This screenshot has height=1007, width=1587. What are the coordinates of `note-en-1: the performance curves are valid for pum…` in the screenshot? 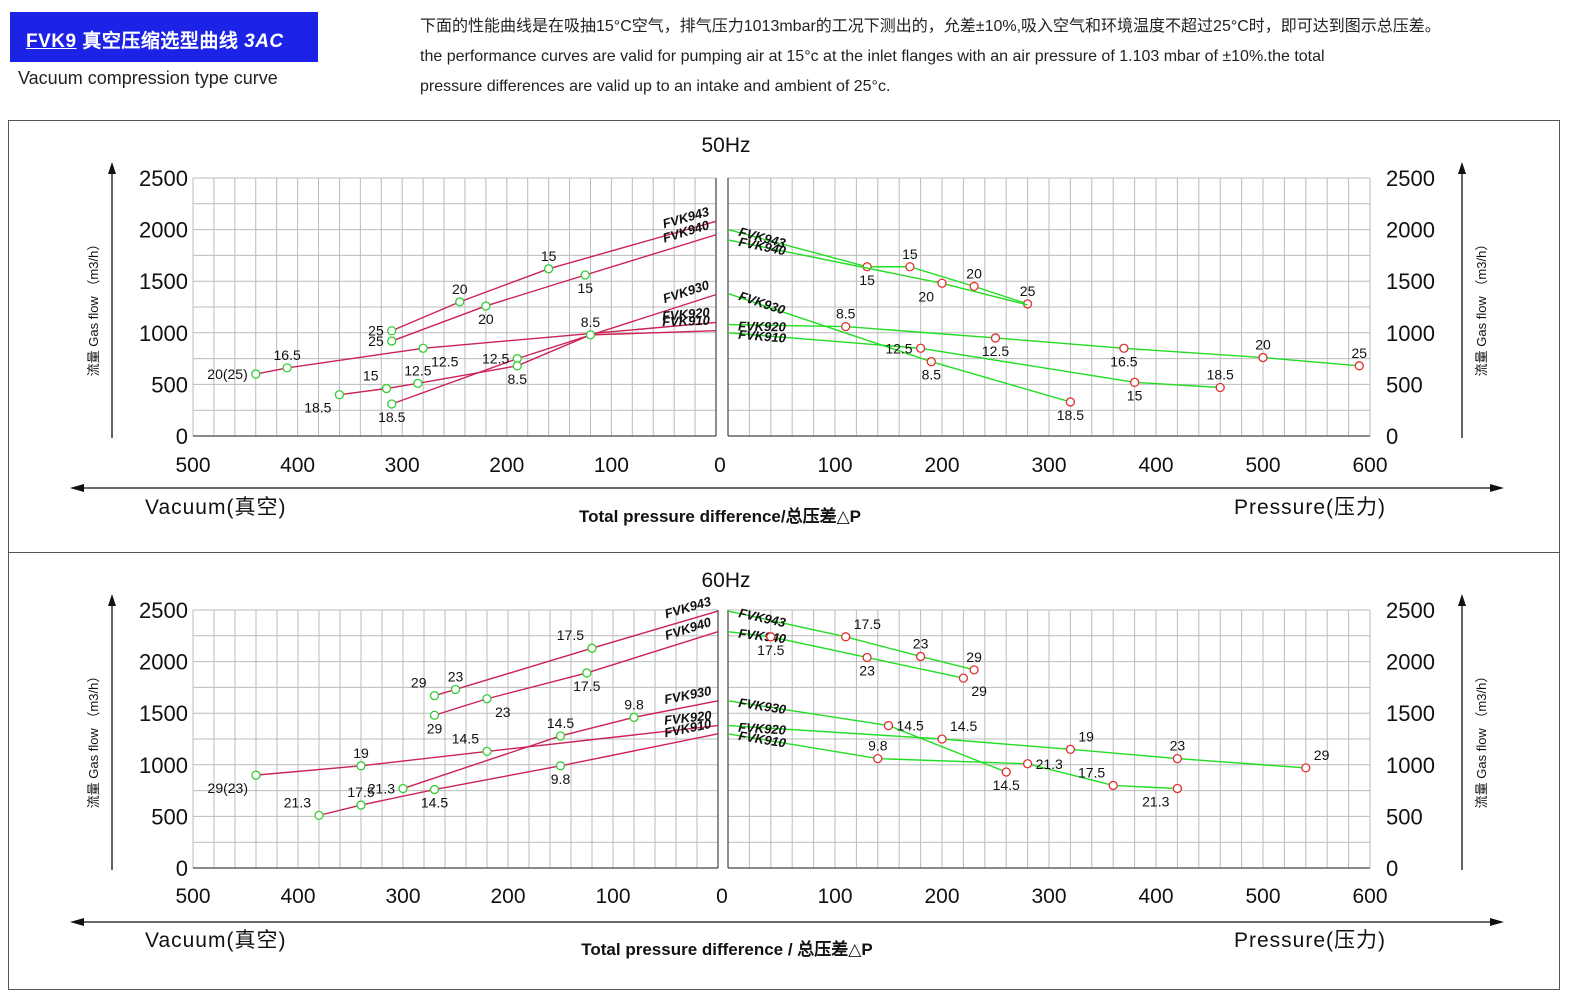 It's located at (872, 56).